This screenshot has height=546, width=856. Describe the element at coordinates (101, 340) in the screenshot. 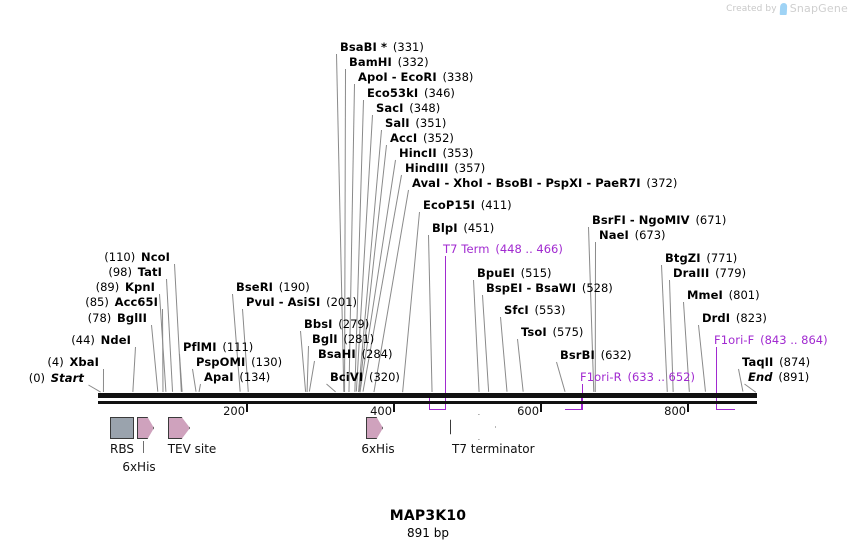

I see `enzyme-label-left: (44) NdeI` at that location.